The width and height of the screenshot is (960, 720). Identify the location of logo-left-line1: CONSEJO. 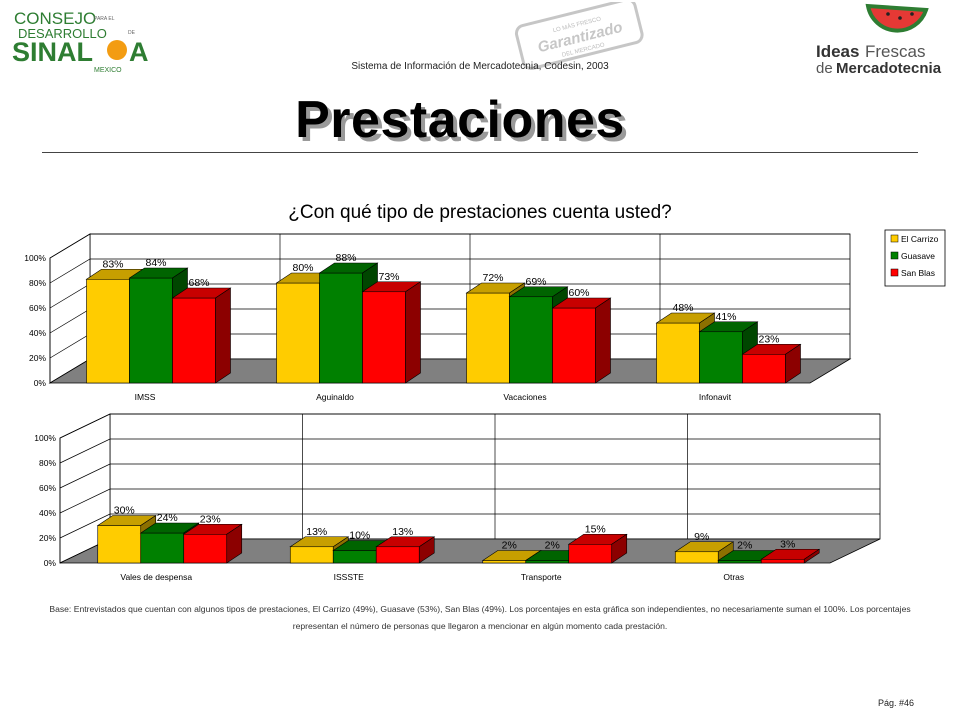
(55, 18).